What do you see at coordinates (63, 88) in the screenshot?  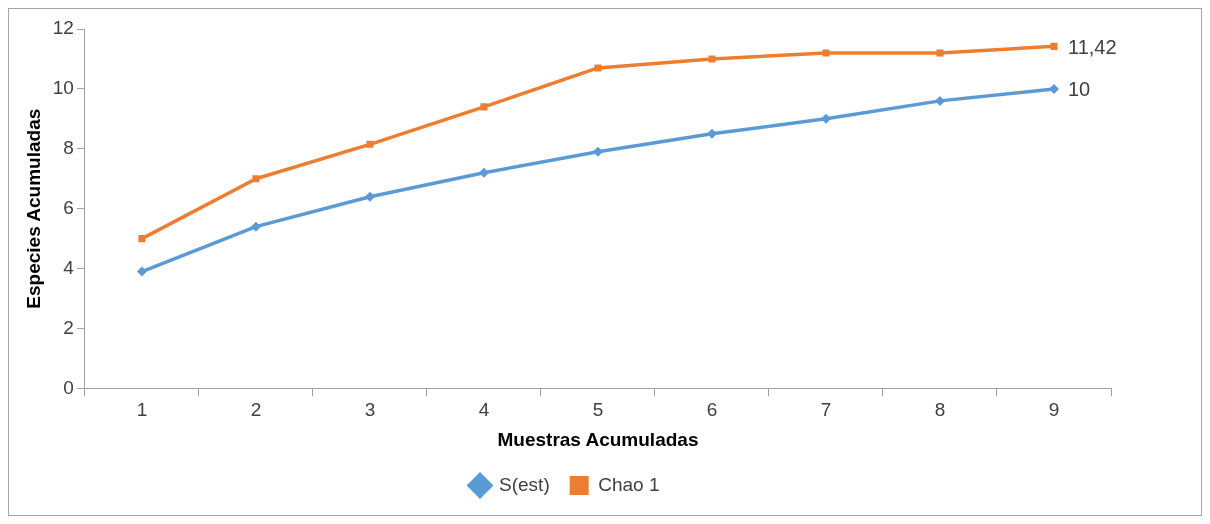 I see `y-tick-label: 10` at bounding box center [63, 88].